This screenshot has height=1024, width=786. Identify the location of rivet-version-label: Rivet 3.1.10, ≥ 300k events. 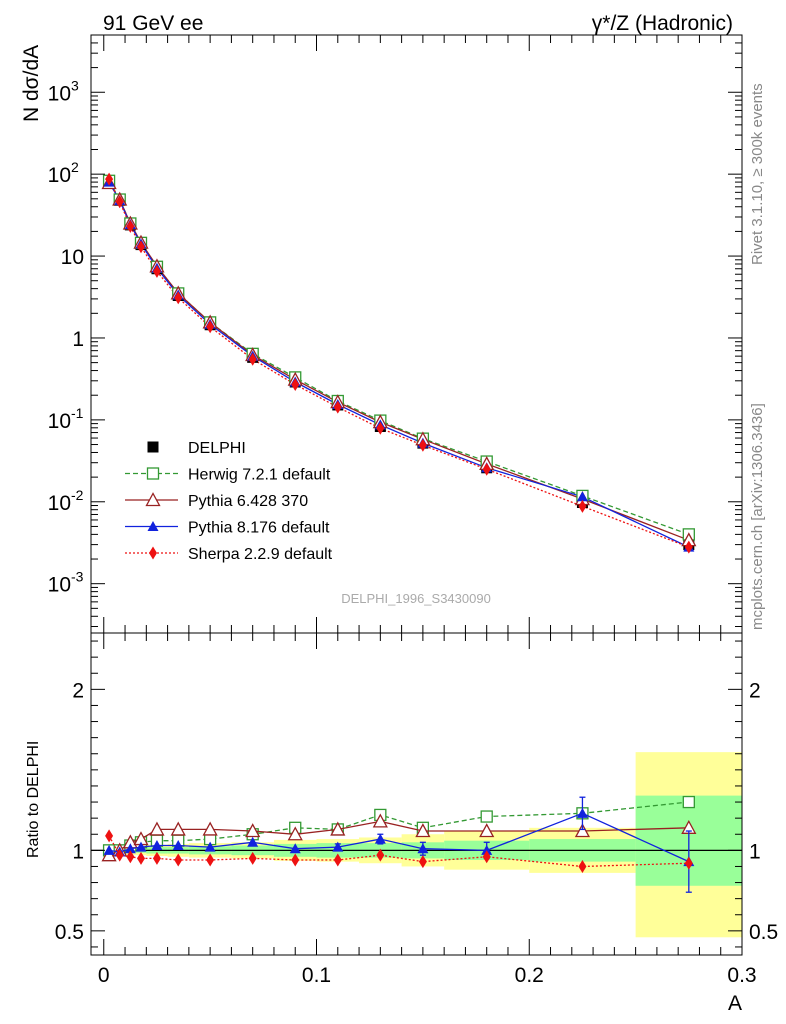
(757, 174).